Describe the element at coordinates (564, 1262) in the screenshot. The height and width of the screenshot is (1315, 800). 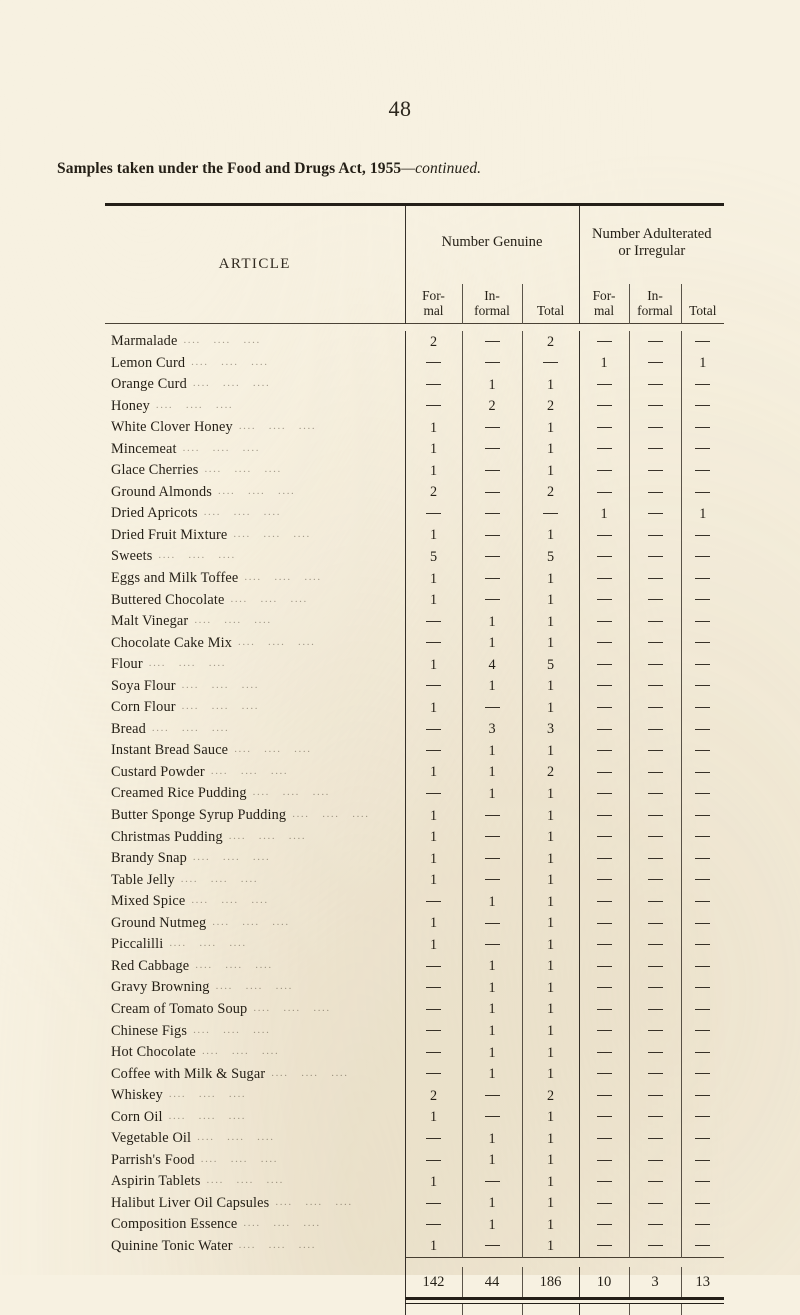
I see `totals-top-rule` at that location.